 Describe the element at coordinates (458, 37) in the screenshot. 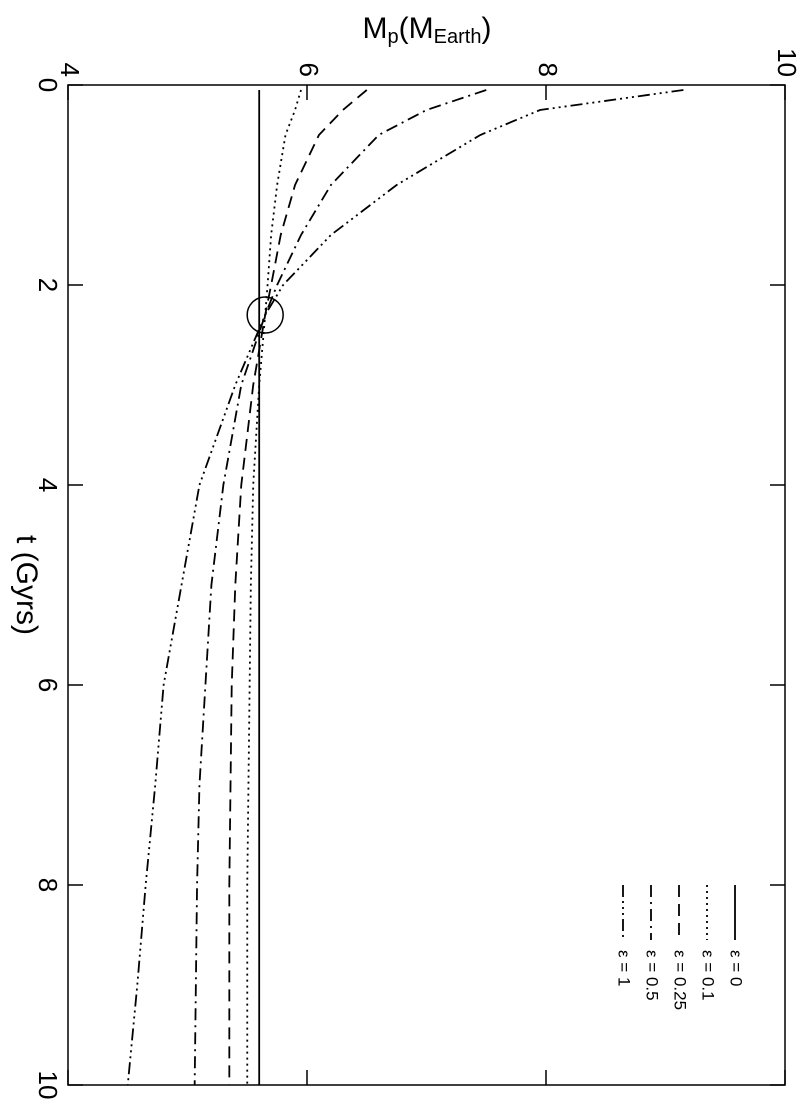

I see `y-title-part: Earth` at that location.